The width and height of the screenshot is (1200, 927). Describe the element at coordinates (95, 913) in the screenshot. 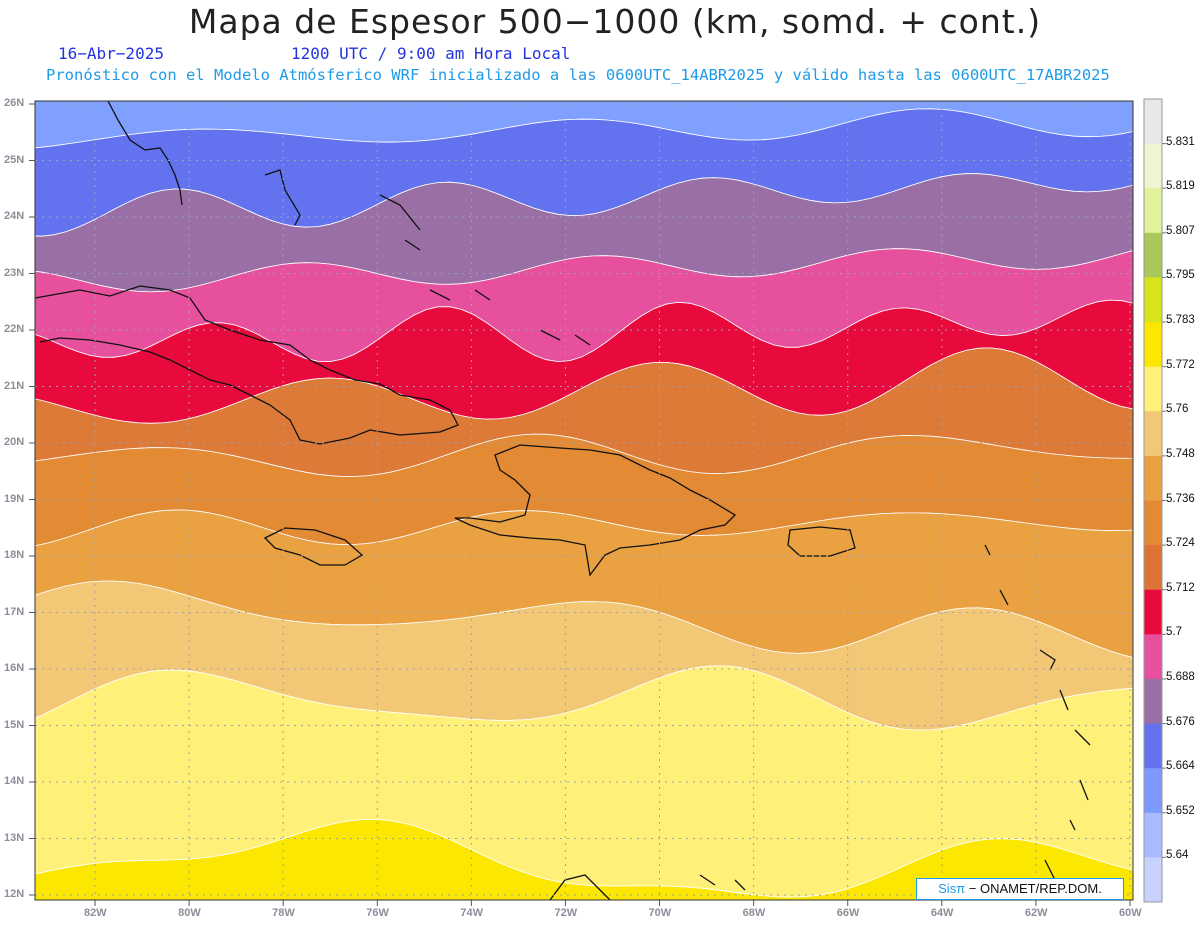

I see `lon-tick-label: 82W` at that location.